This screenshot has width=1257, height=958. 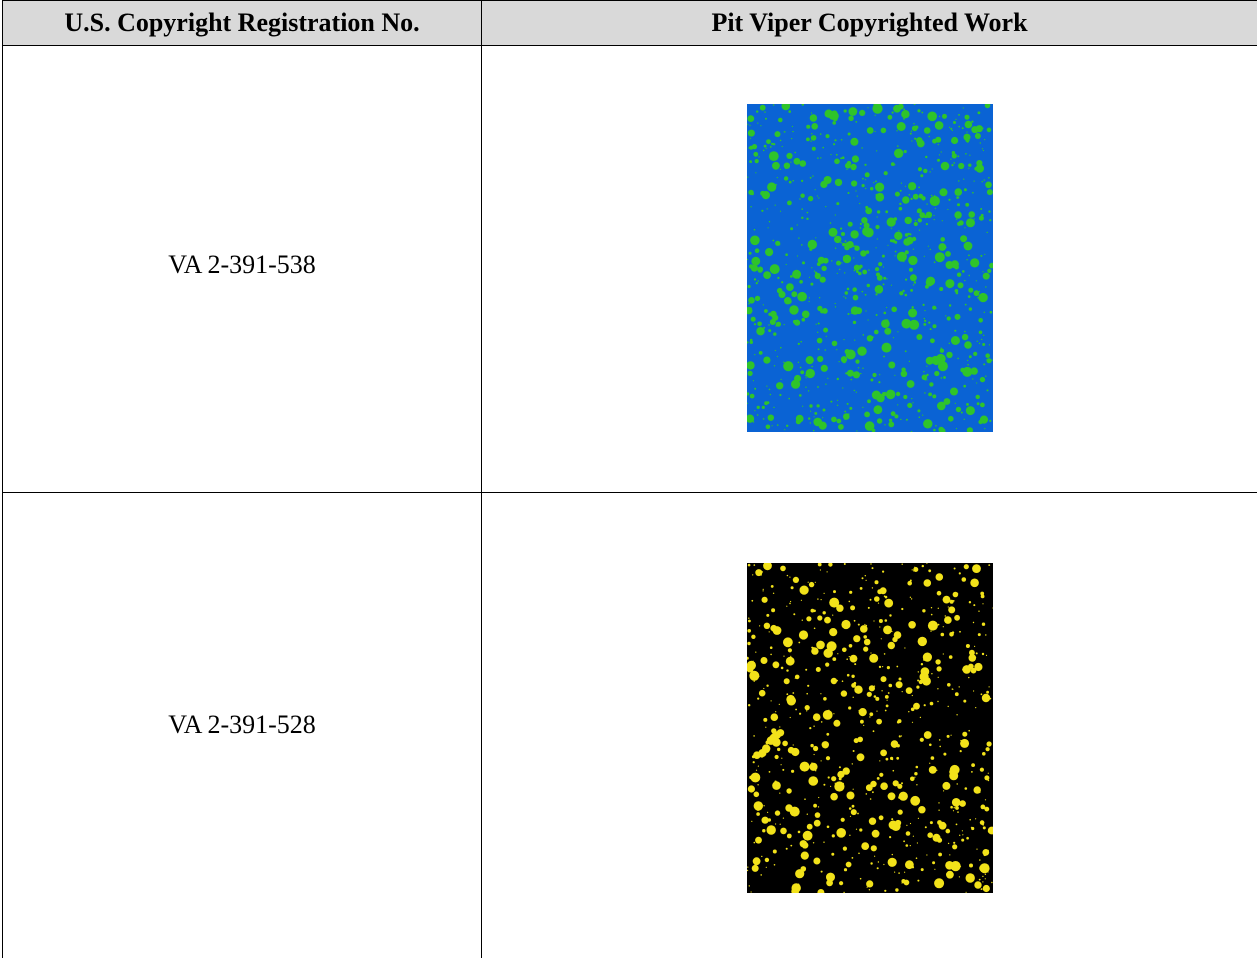 What do you see at coordinates (481, 479) in the screenshot?
I see `table-border` at bounding box center [481, 479].